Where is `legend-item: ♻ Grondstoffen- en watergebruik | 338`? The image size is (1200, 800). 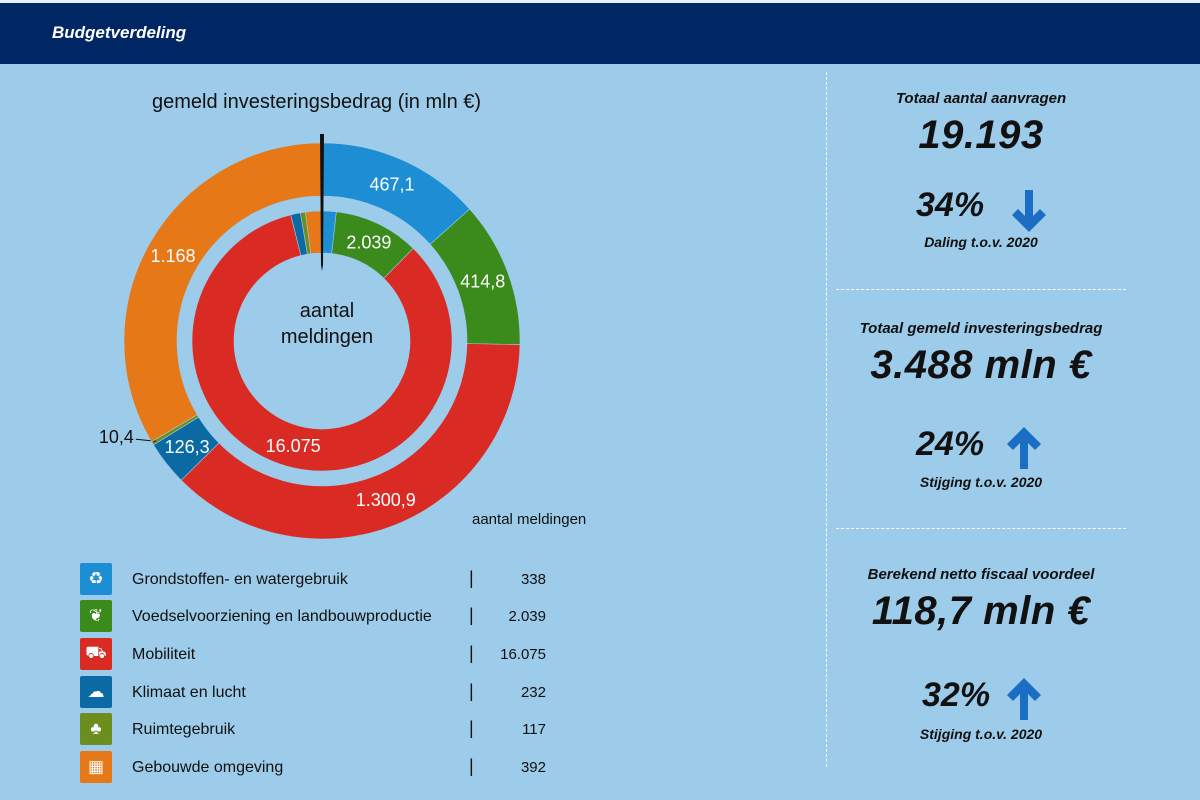 legend-item: ♻ Grondstoffen- en watergebruik | 338 is located at coordinates (330, 580).